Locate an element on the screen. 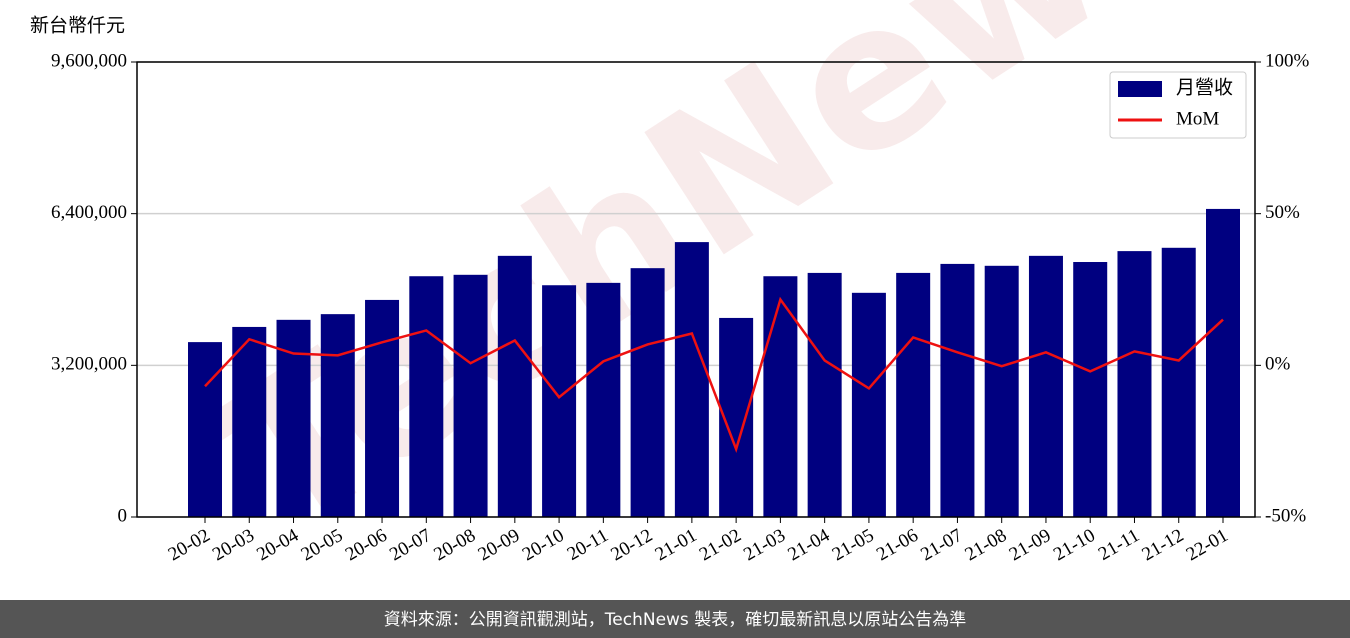  y2-tick-label: -50% is located at coordinates (1285, 515).